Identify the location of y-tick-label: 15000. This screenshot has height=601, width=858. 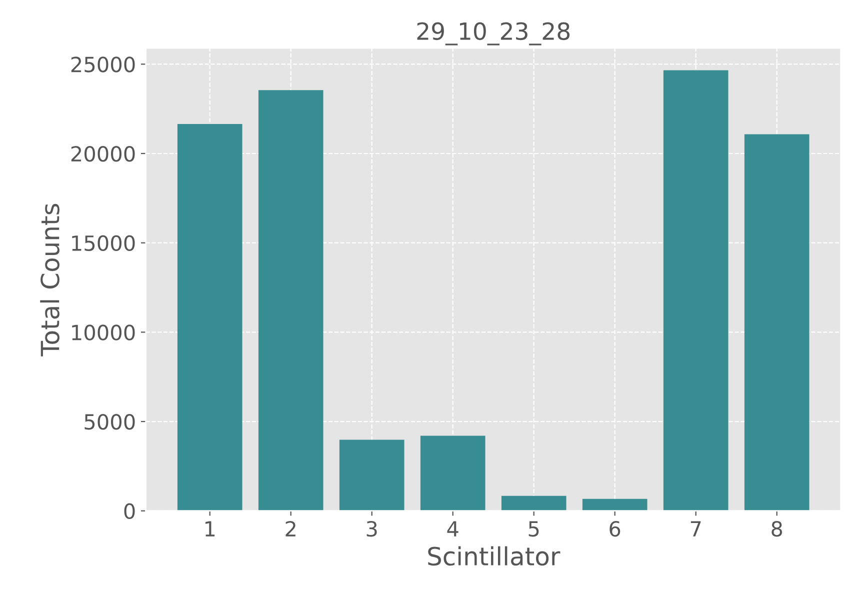
(103, 243).